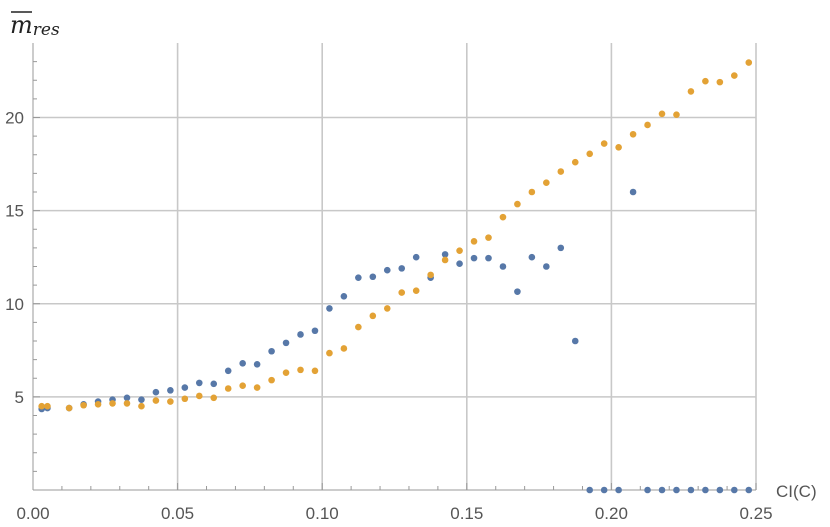 The height and width of the screenshot is (527, 830). I want to click on x-tick-label: 0.25, so click(755, 513).